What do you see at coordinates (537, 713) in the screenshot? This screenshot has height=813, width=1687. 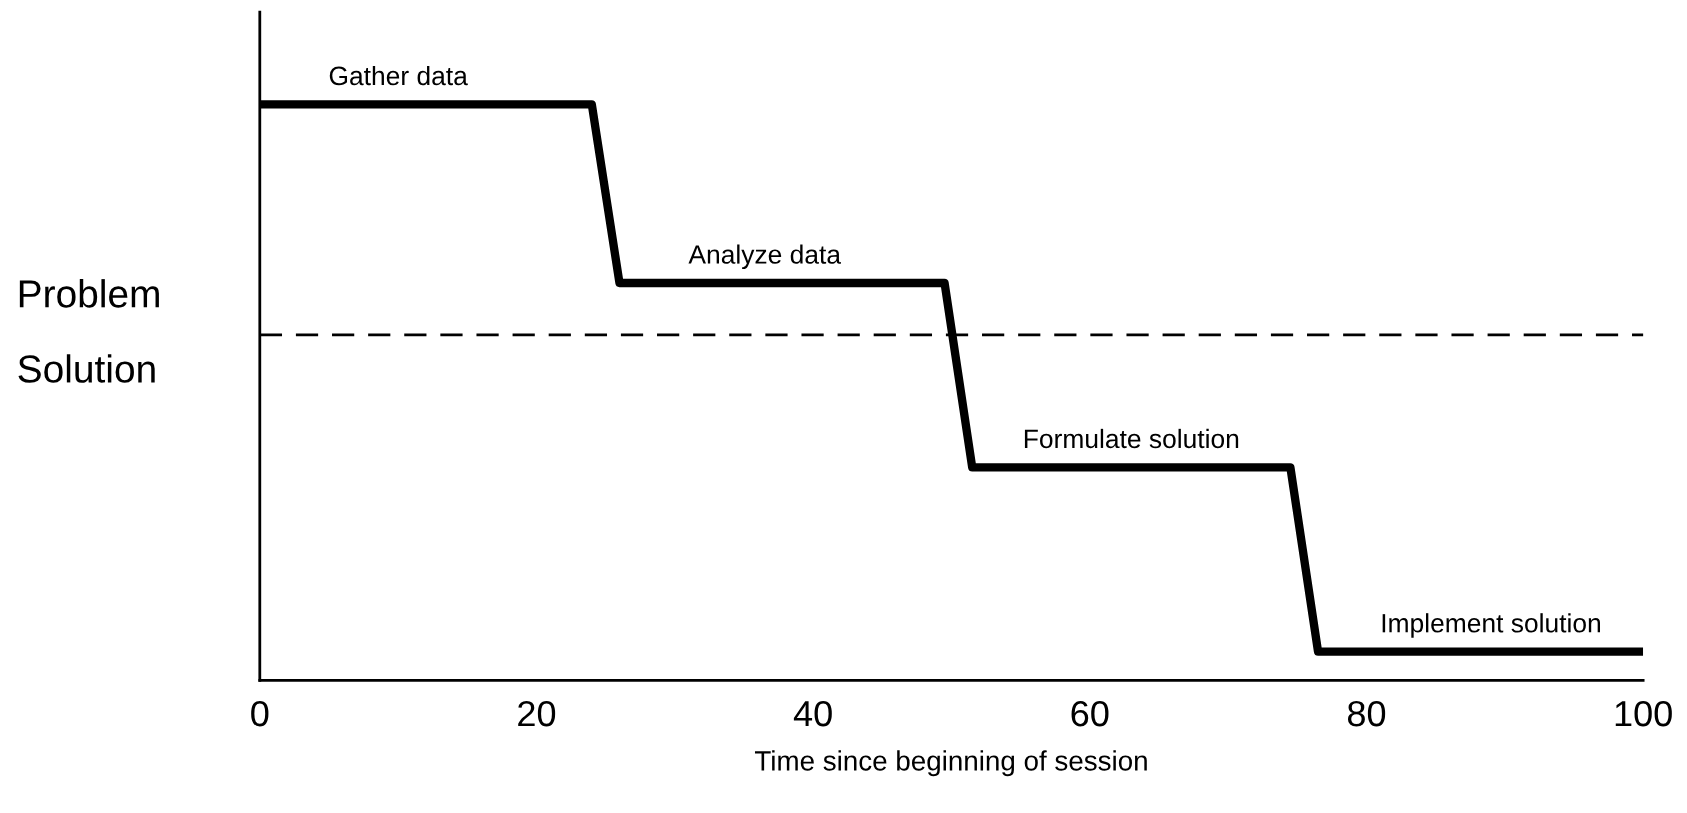 I see `x-tick-label: 20` at bounding box center [537, 713].